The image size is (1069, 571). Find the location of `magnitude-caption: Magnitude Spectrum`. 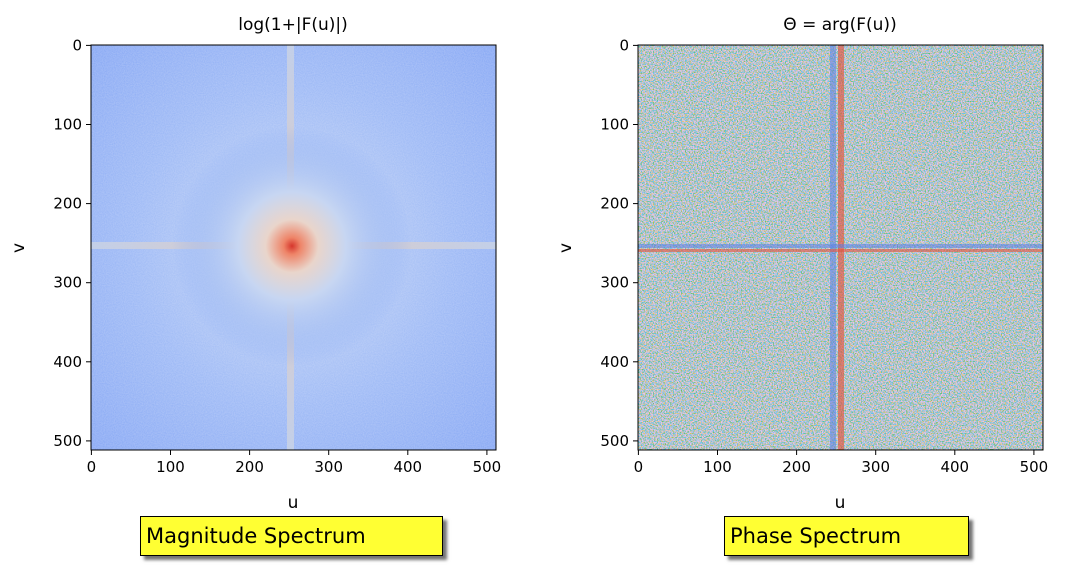

magnitude-caption: Magnitude Spectrum is located at coordinates (291, 536).